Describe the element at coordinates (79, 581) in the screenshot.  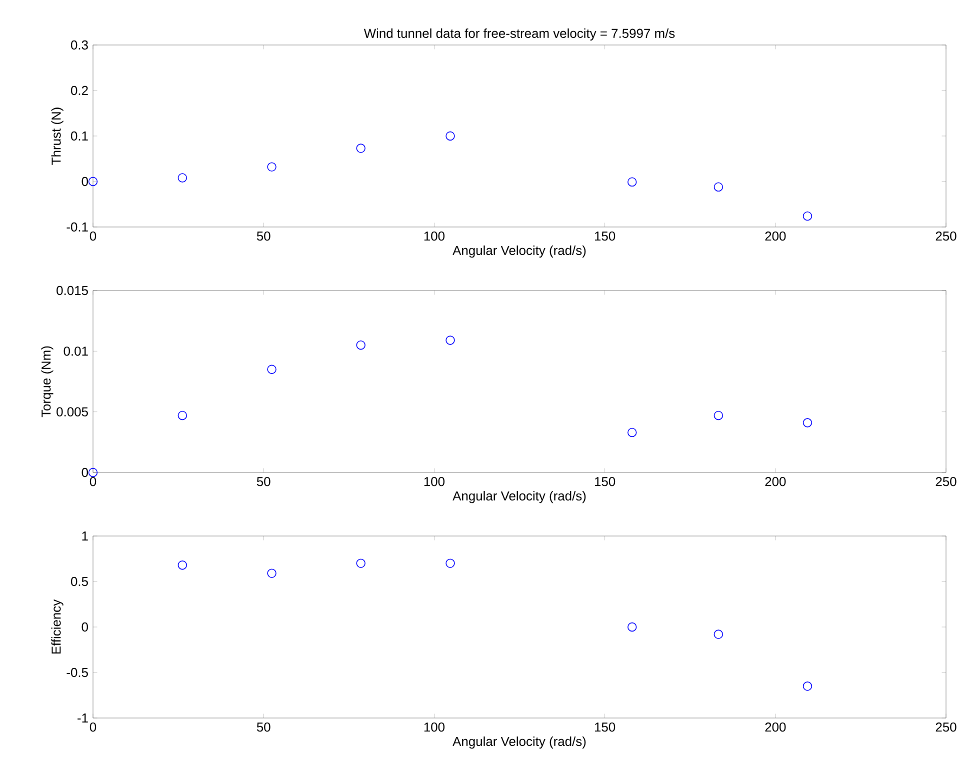
I see `y-tick-label: 0.5` at that location.